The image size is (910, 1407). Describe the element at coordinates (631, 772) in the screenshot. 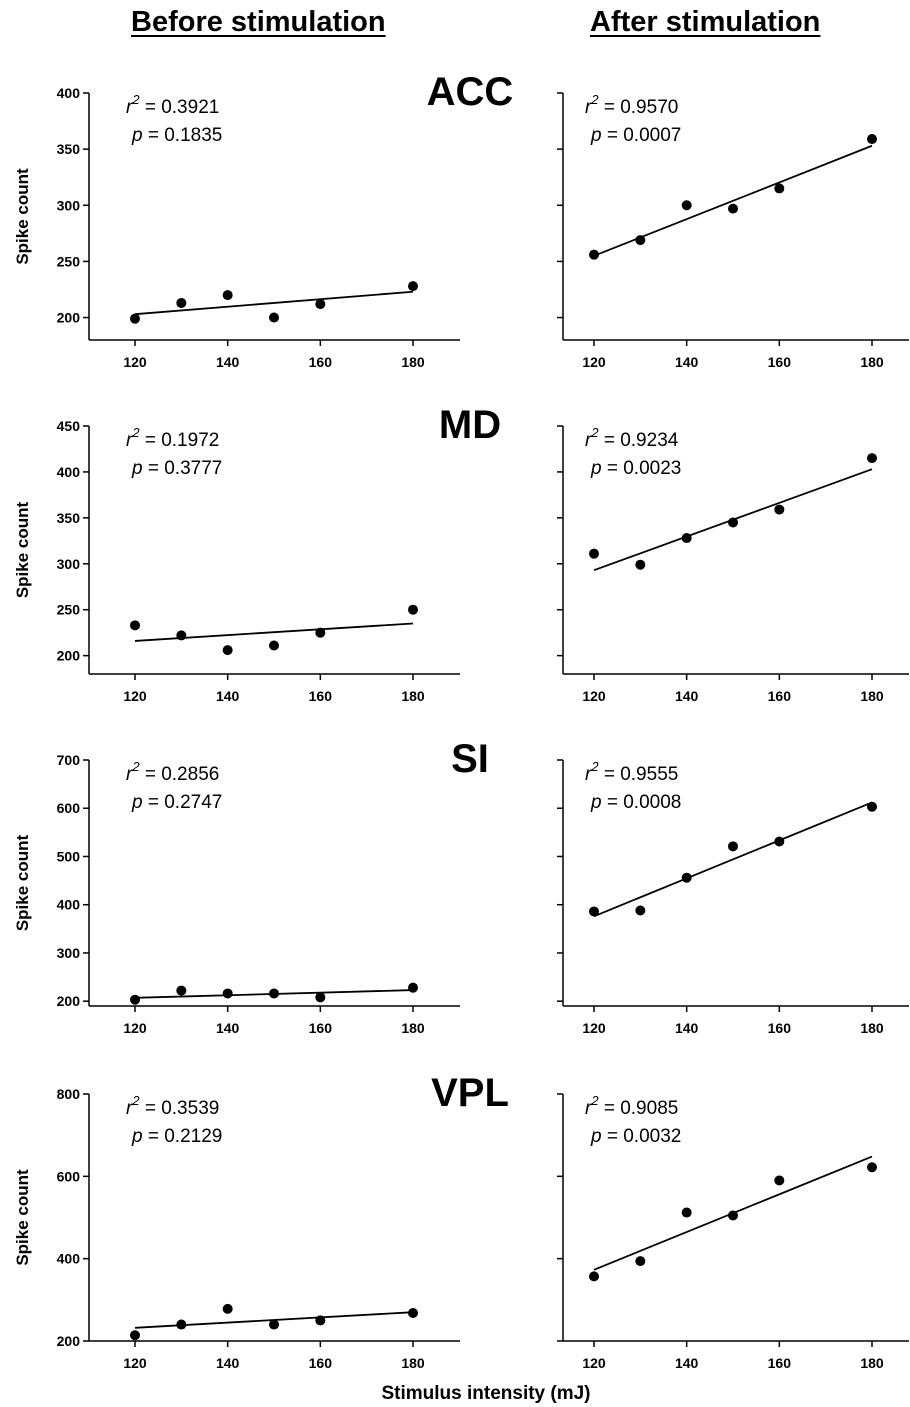

I see `si-after-r2-label: r2 = 0.9555` at that location.